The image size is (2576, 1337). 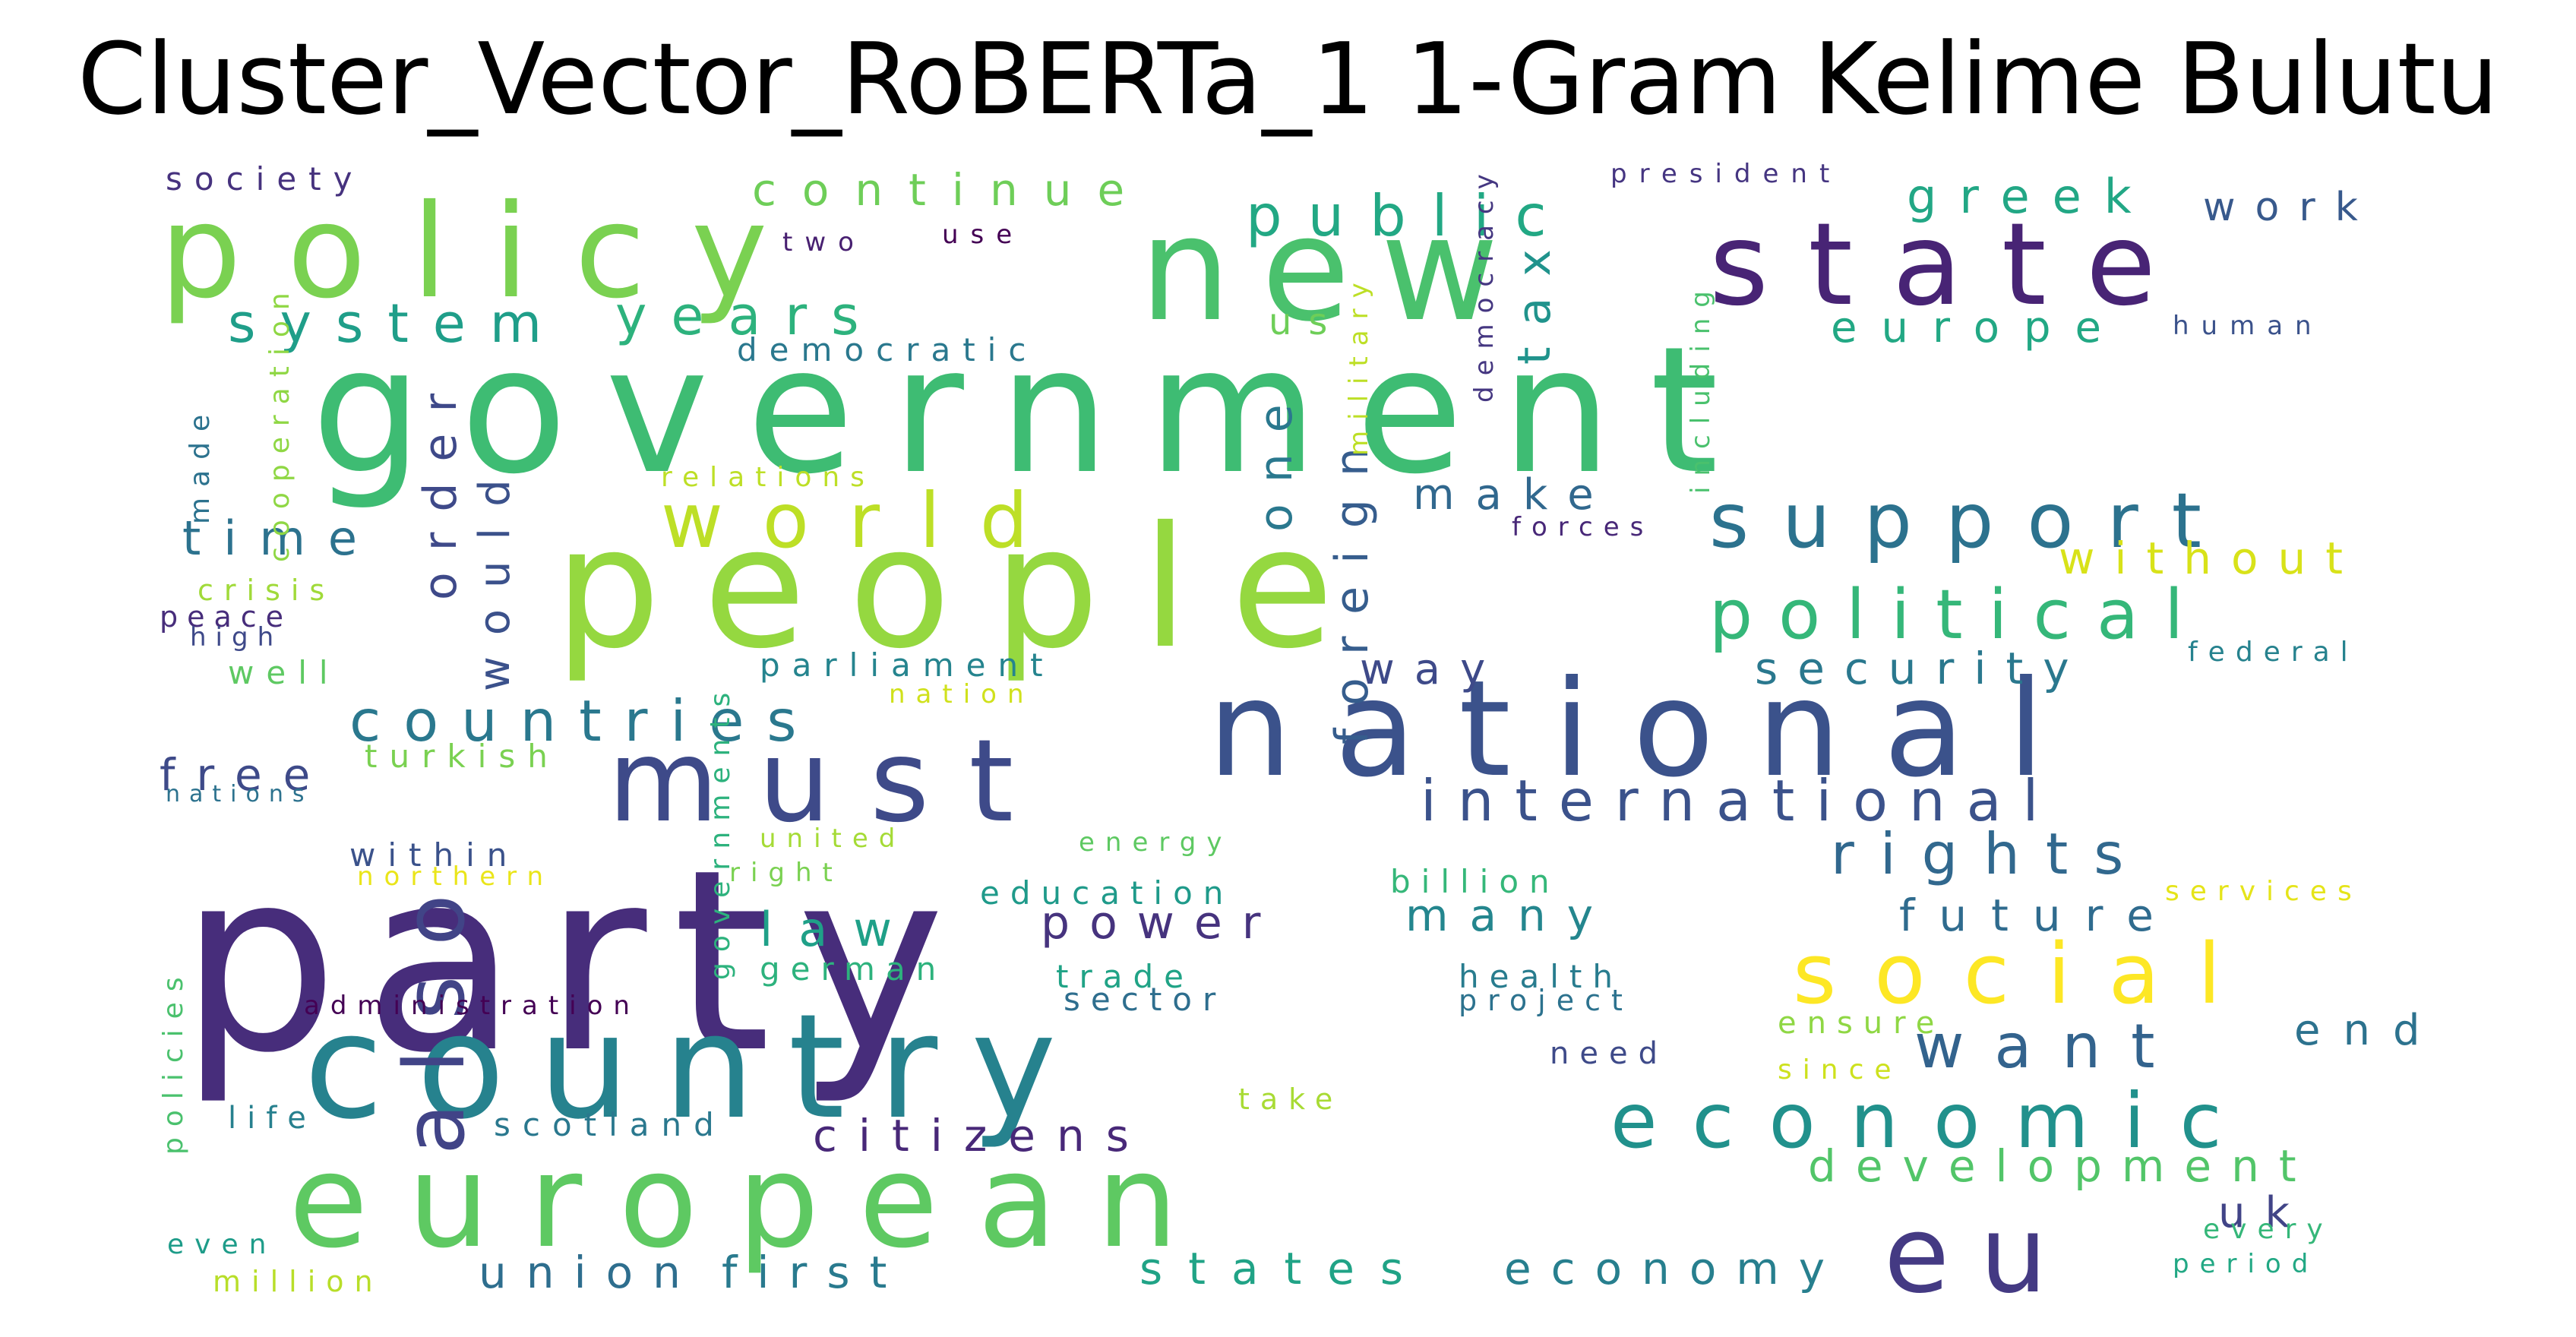 I want to click on cloud-word-country: country, so click(x=697, y=1067).